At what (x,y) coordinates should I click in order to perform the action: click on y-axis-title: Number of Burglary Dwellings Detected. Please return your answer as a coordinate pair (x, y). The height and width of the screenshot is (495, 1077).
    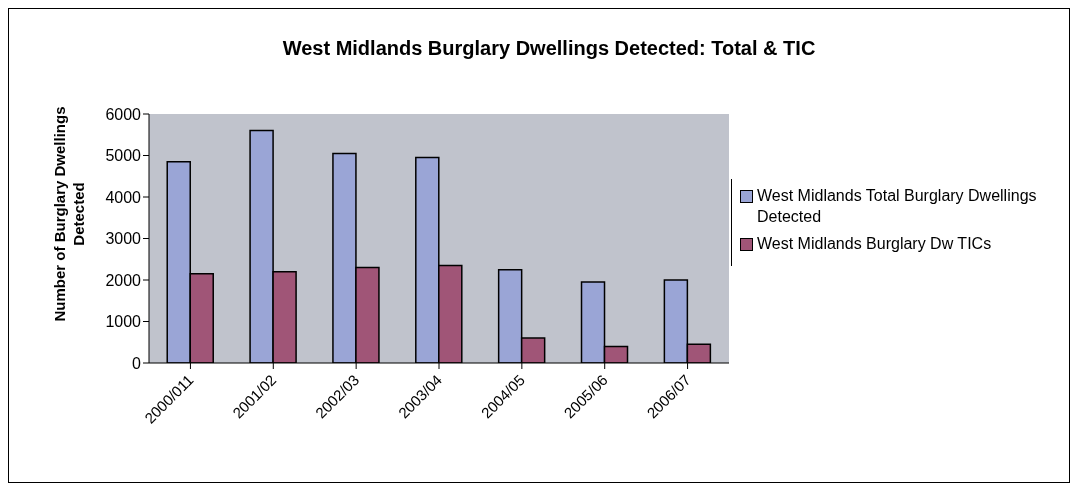
    Looking at the image, I should click on (69, 214).